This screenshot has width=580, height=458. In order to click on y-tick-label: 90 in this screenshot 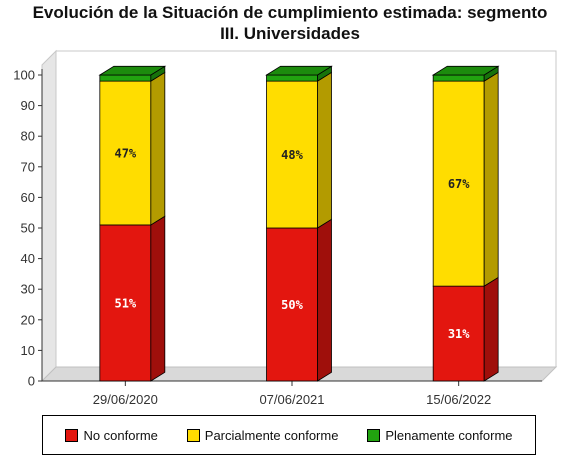, I will do `click(28, 105)`.